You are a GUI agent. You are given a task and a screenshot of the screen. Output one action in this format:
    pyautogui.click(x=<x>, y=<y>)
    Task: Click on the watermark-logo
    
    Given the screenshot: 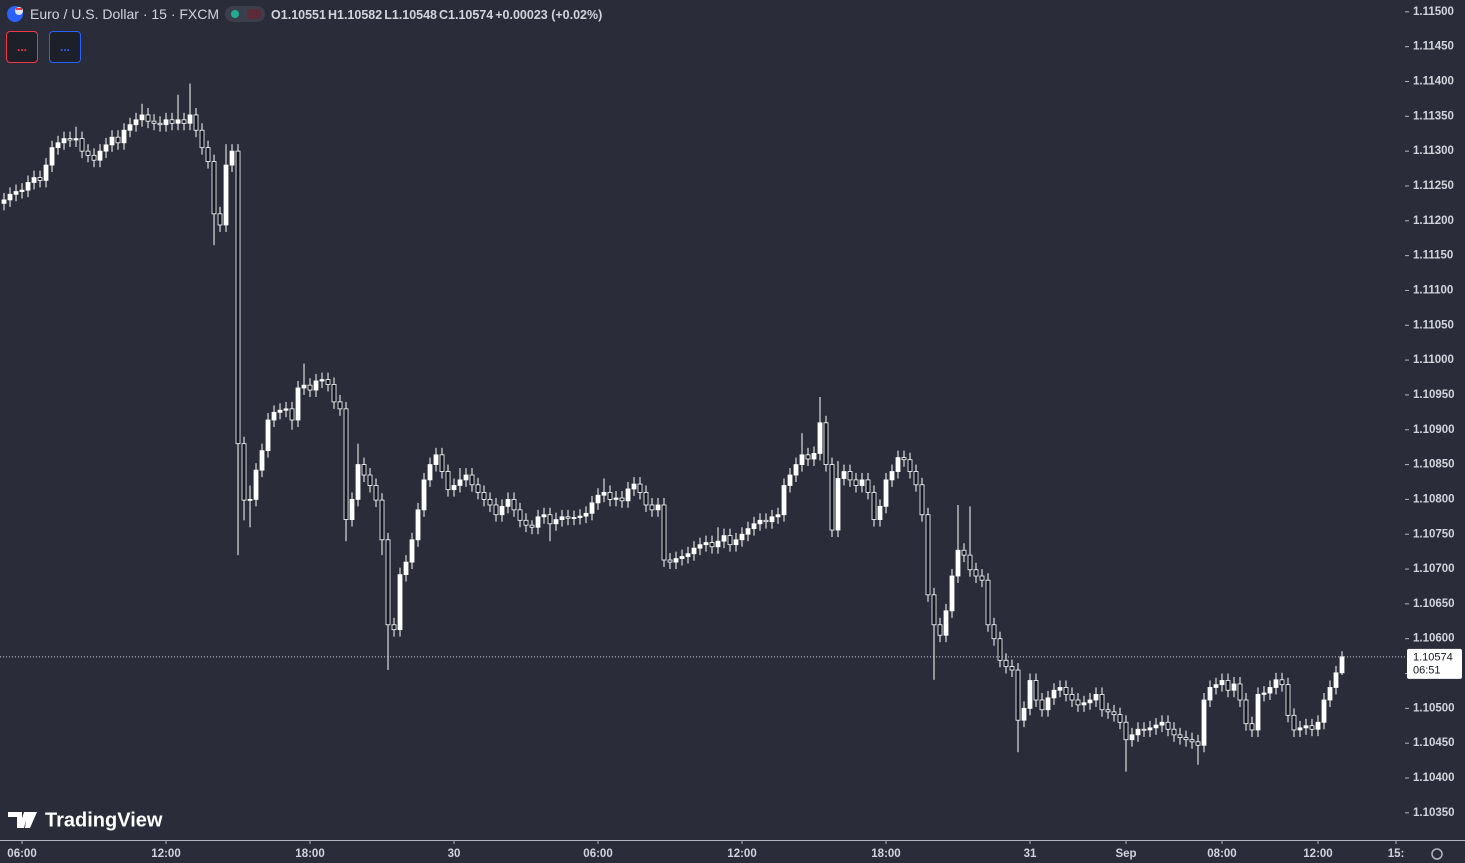 What is the action you would take?
    pyautogui.click(x=22, y=820)
    